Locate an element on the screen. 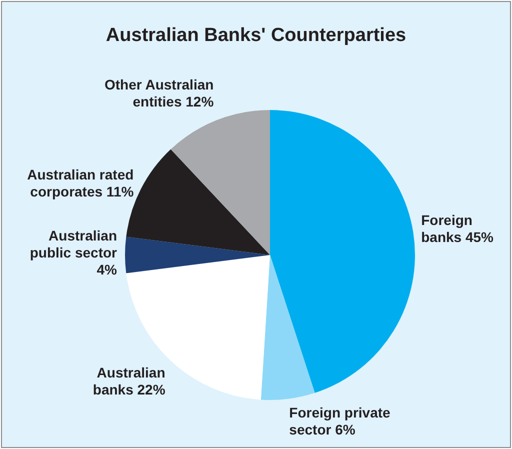  slice-label: Other Australian entities 12% is located at coordinates (159, 93).